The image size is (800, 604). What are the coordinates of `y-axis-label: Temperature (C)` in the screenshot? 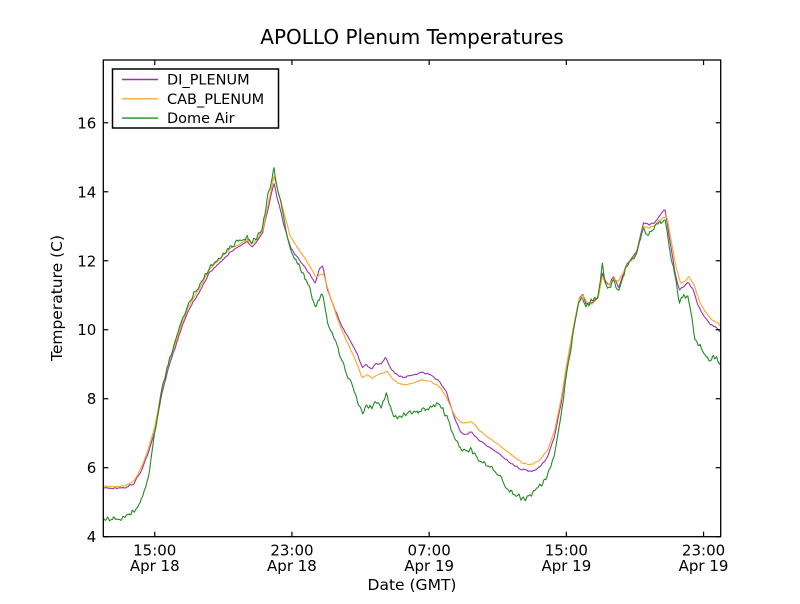 It's located at (57, 298).